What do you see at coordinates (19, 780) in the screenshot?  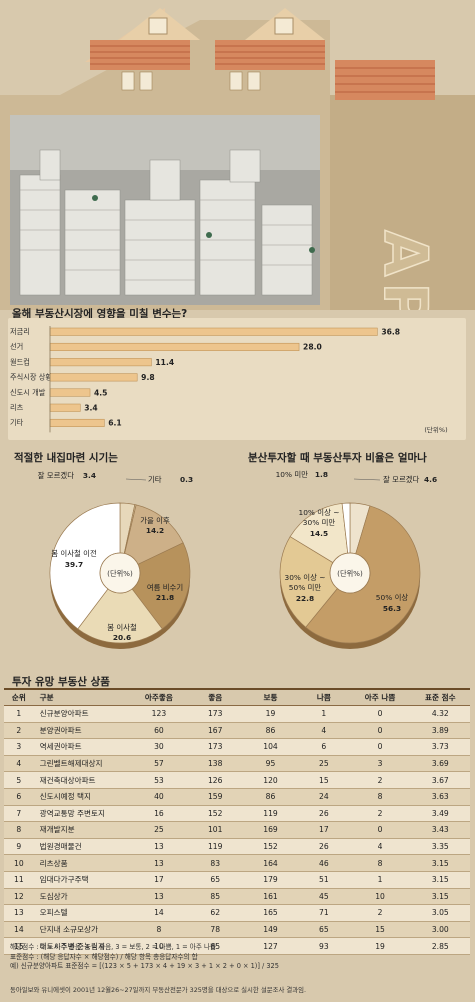 I see `table-cell: 5` at bounding box center [19, 780].